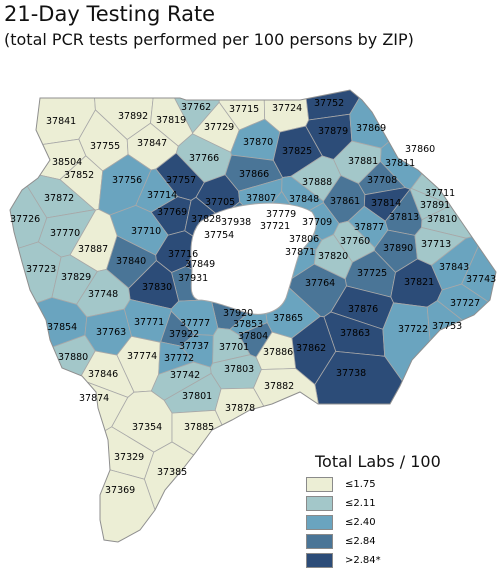  I want to click on zip-label: 37763, so click(111, 332).